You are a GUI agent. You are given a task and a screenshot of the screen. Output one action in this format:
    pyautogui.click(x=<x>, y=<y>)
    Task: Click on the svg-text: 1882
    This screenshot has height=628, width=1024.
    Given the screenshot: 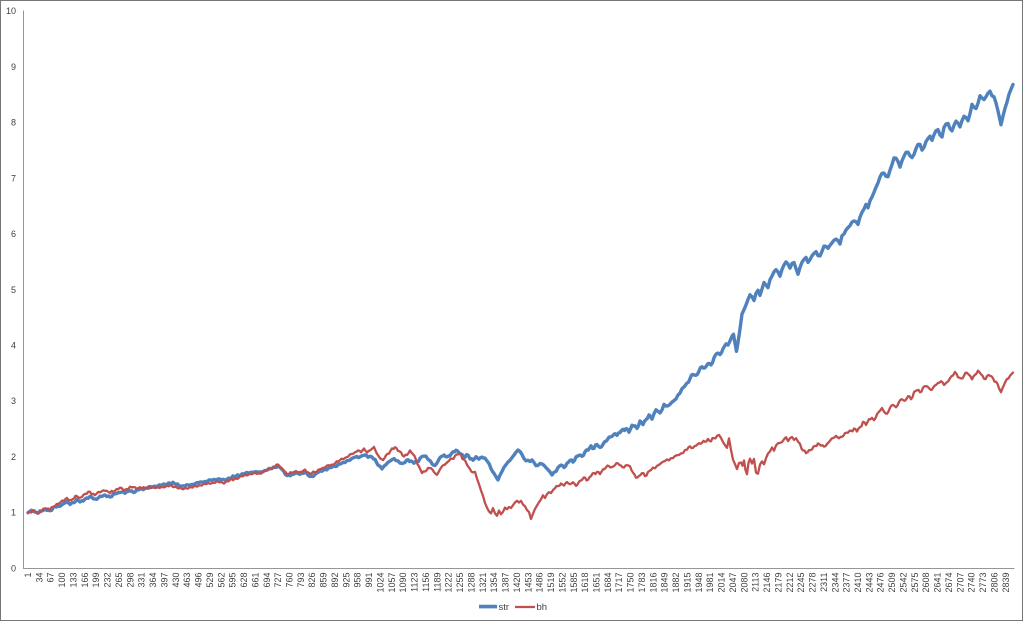 What is the action you would take?
    pyautogui.click(x=676, y=583)
    